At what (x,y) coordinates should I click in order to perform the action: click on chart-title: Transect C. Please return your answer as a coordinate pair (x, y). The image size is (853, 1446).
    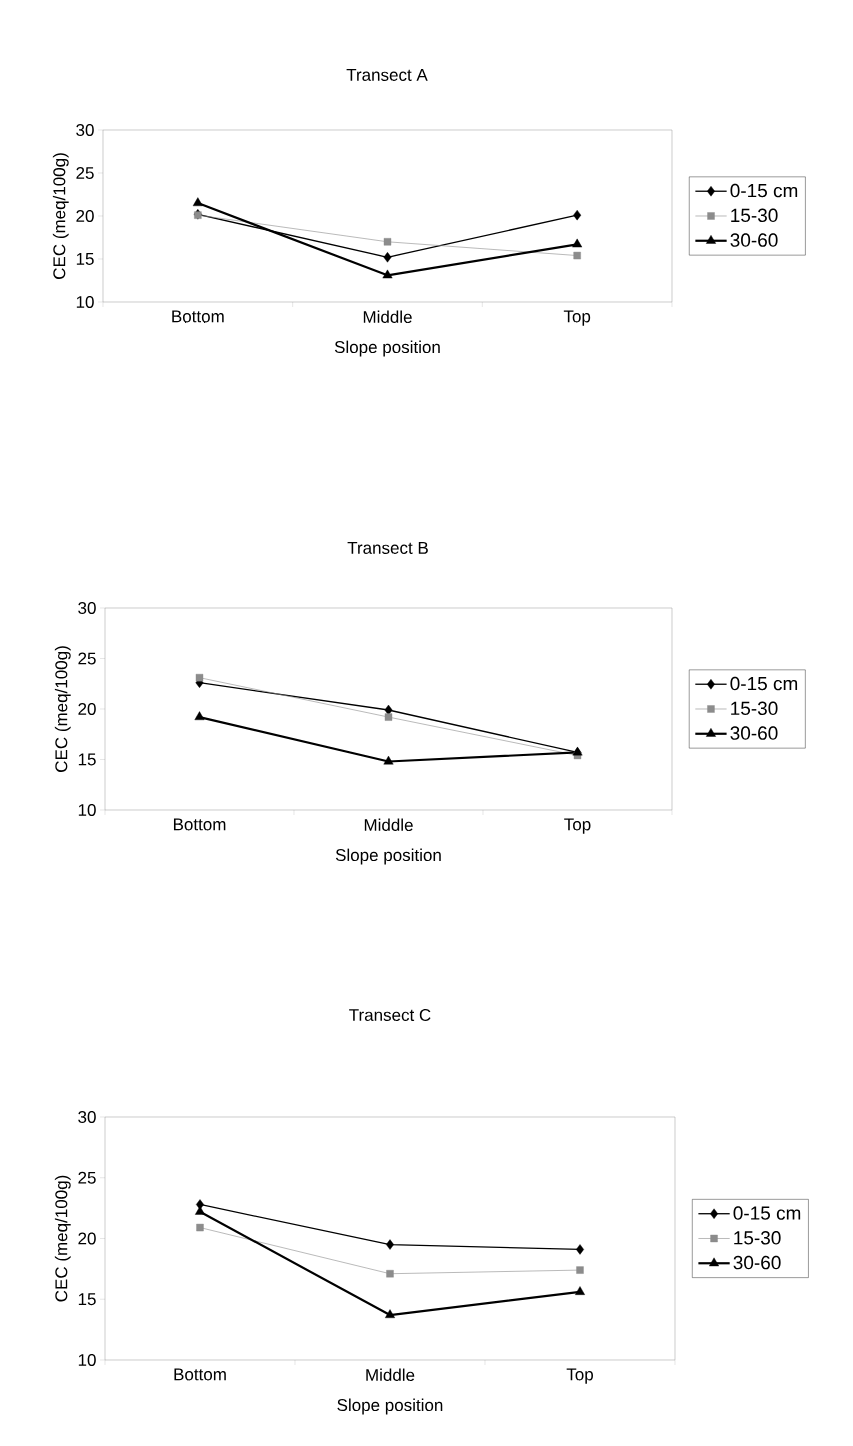
    Looking at the image, I should click on (390, 1015).